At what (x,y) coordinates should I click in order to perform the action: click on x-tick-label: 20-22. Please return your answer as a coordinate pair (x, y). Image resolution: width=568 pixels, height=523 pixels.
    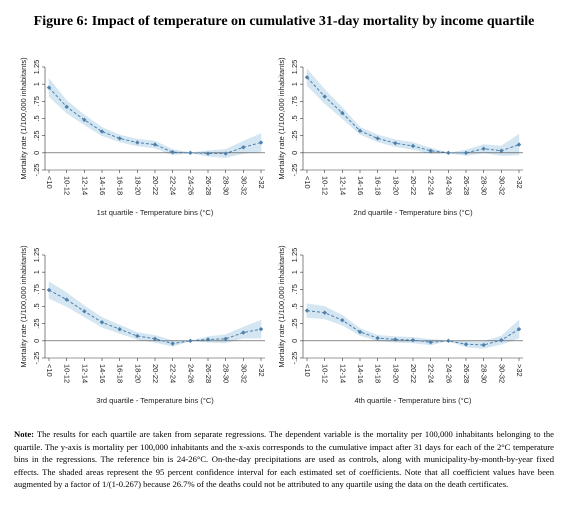
    Looking at the image, I should click on (413, 373).